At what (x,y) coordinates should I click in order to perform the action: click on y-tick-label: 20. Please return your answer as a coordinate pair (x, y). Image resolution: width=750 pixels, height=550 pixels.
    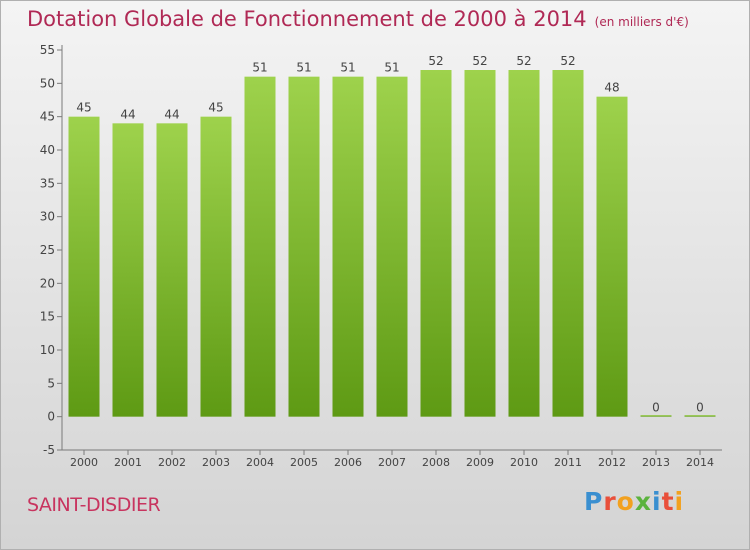
    Looking at the image, I should click on (47, 283).